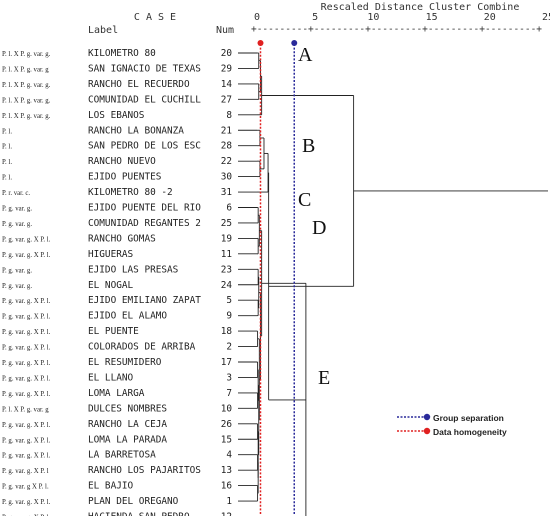 The width and height of the screenshot is (550, 516). I want to click on case-row: P. g. var. g. X P. l. RANCHO GOMAS 19, so click(117, 238).